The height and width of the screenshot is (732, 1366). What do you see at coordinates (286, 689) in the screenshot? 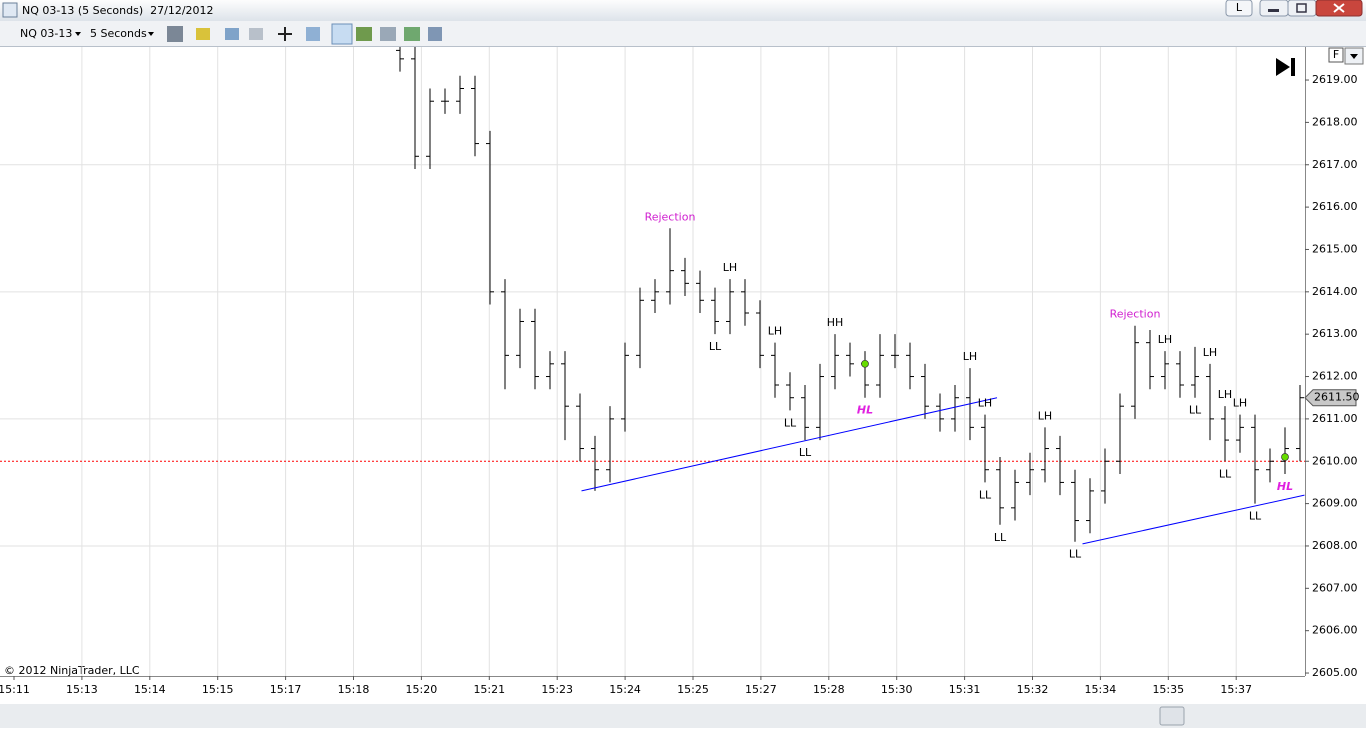
I see `x-tick-label: 15:17` at bounding box center [286, 689].